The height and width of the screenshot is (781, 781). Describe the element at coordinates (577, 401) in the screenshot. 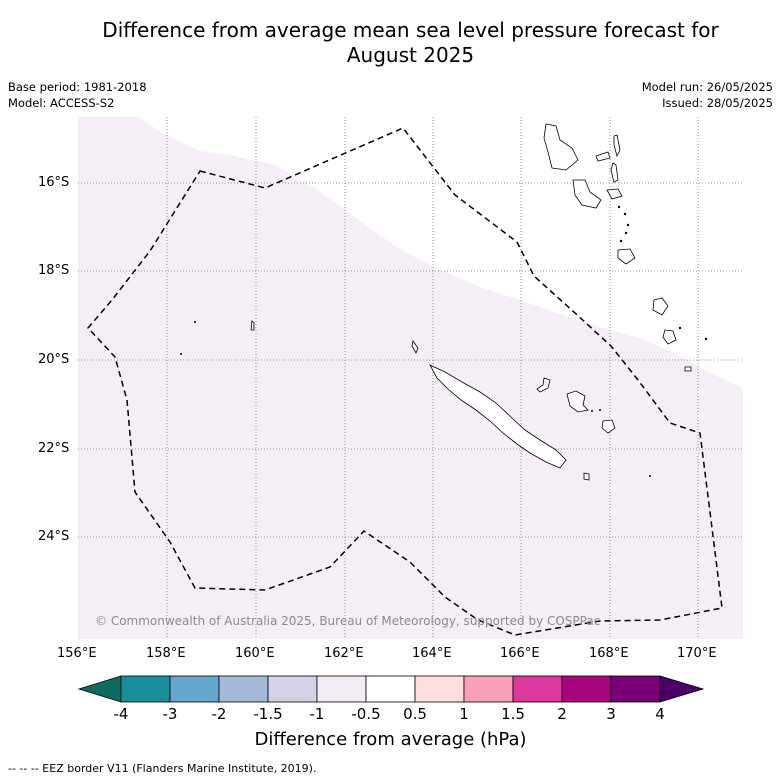

I see `lifou-island` at that location.